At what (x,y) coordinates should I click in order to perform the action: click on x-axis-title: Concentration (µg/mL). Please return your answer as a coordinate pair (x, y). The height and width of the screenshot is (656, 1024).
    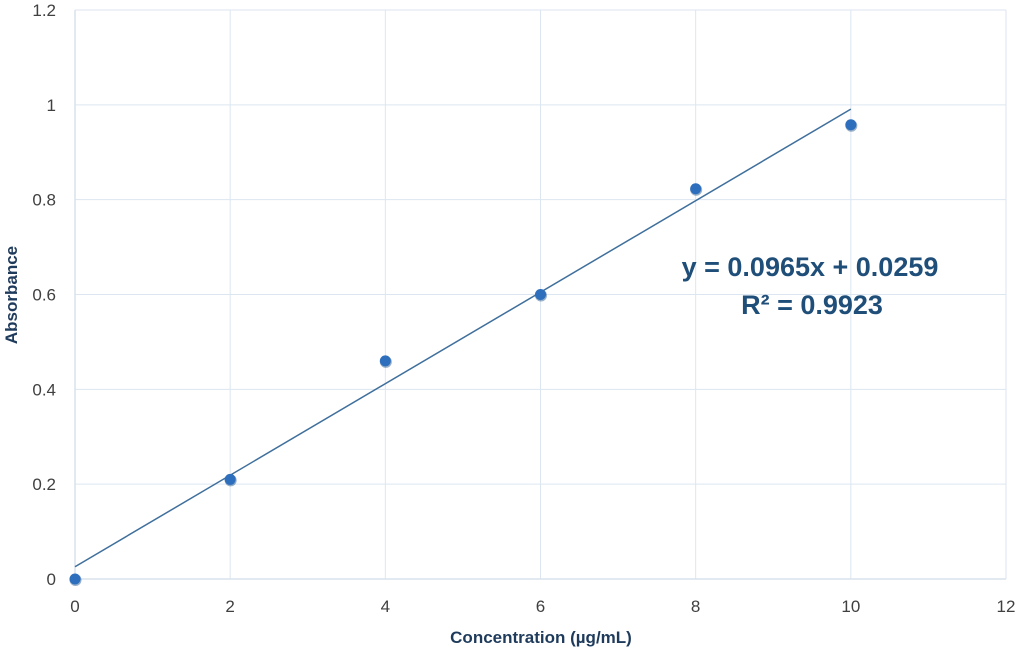
    Looking at the image, I should click on (541, 637).